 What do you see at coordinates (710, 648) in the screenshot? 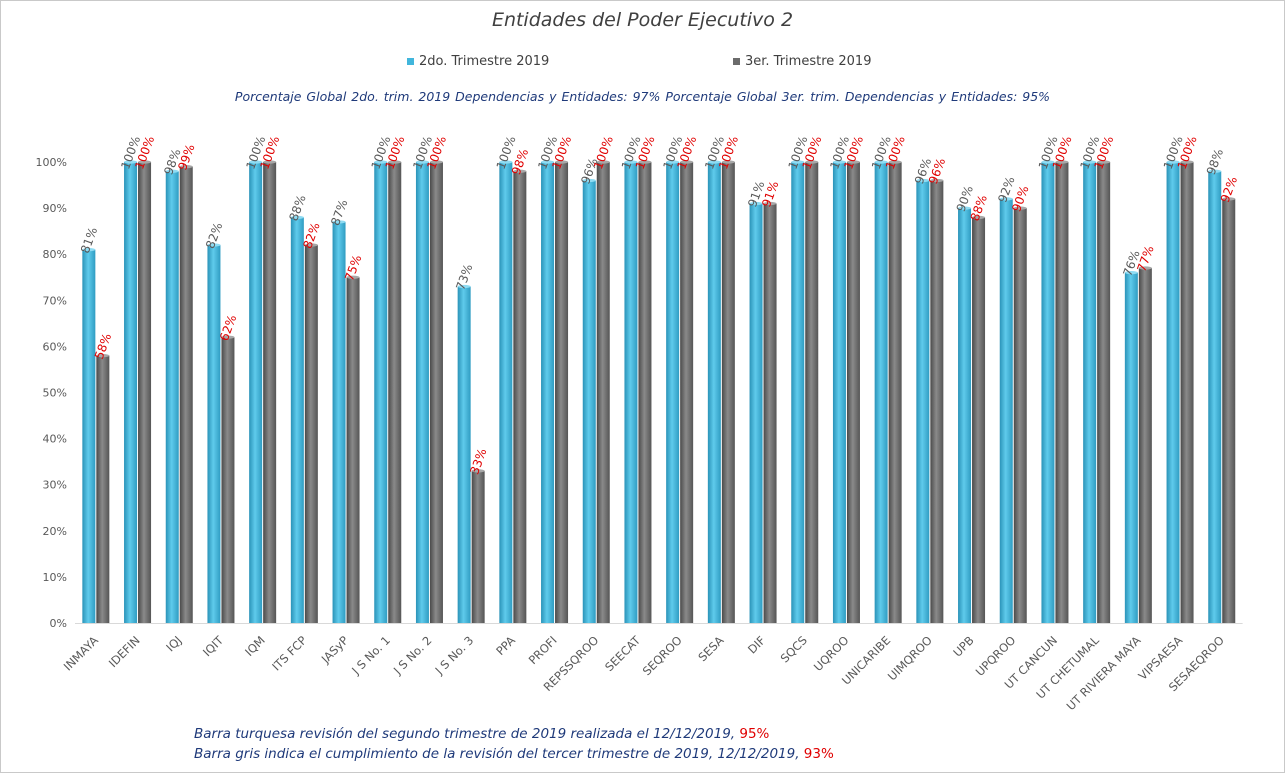
I see `x-tick-label: SESA` at bounding box center [710, 648].